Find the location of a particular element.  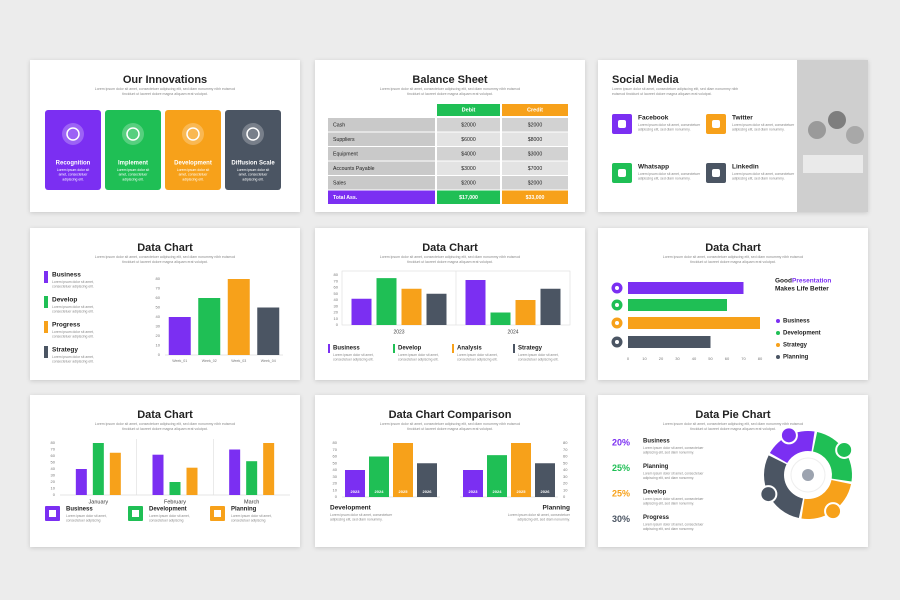

legend-label: Develop is located at coordinates (64, 300).